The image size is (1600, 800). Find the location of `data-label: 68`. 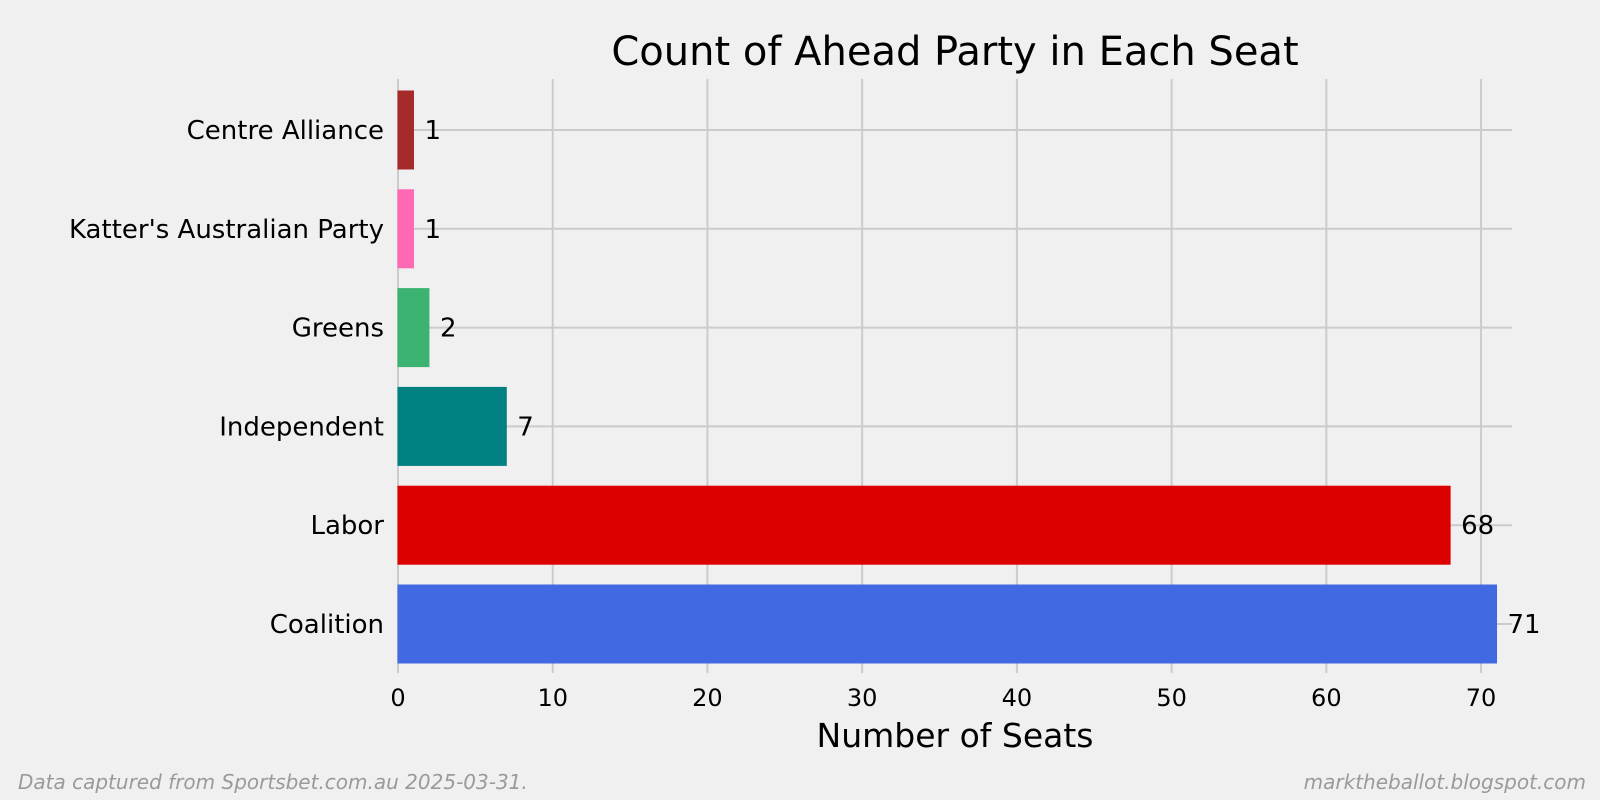

data-label: 68 is located at coordinates (1477, 526).